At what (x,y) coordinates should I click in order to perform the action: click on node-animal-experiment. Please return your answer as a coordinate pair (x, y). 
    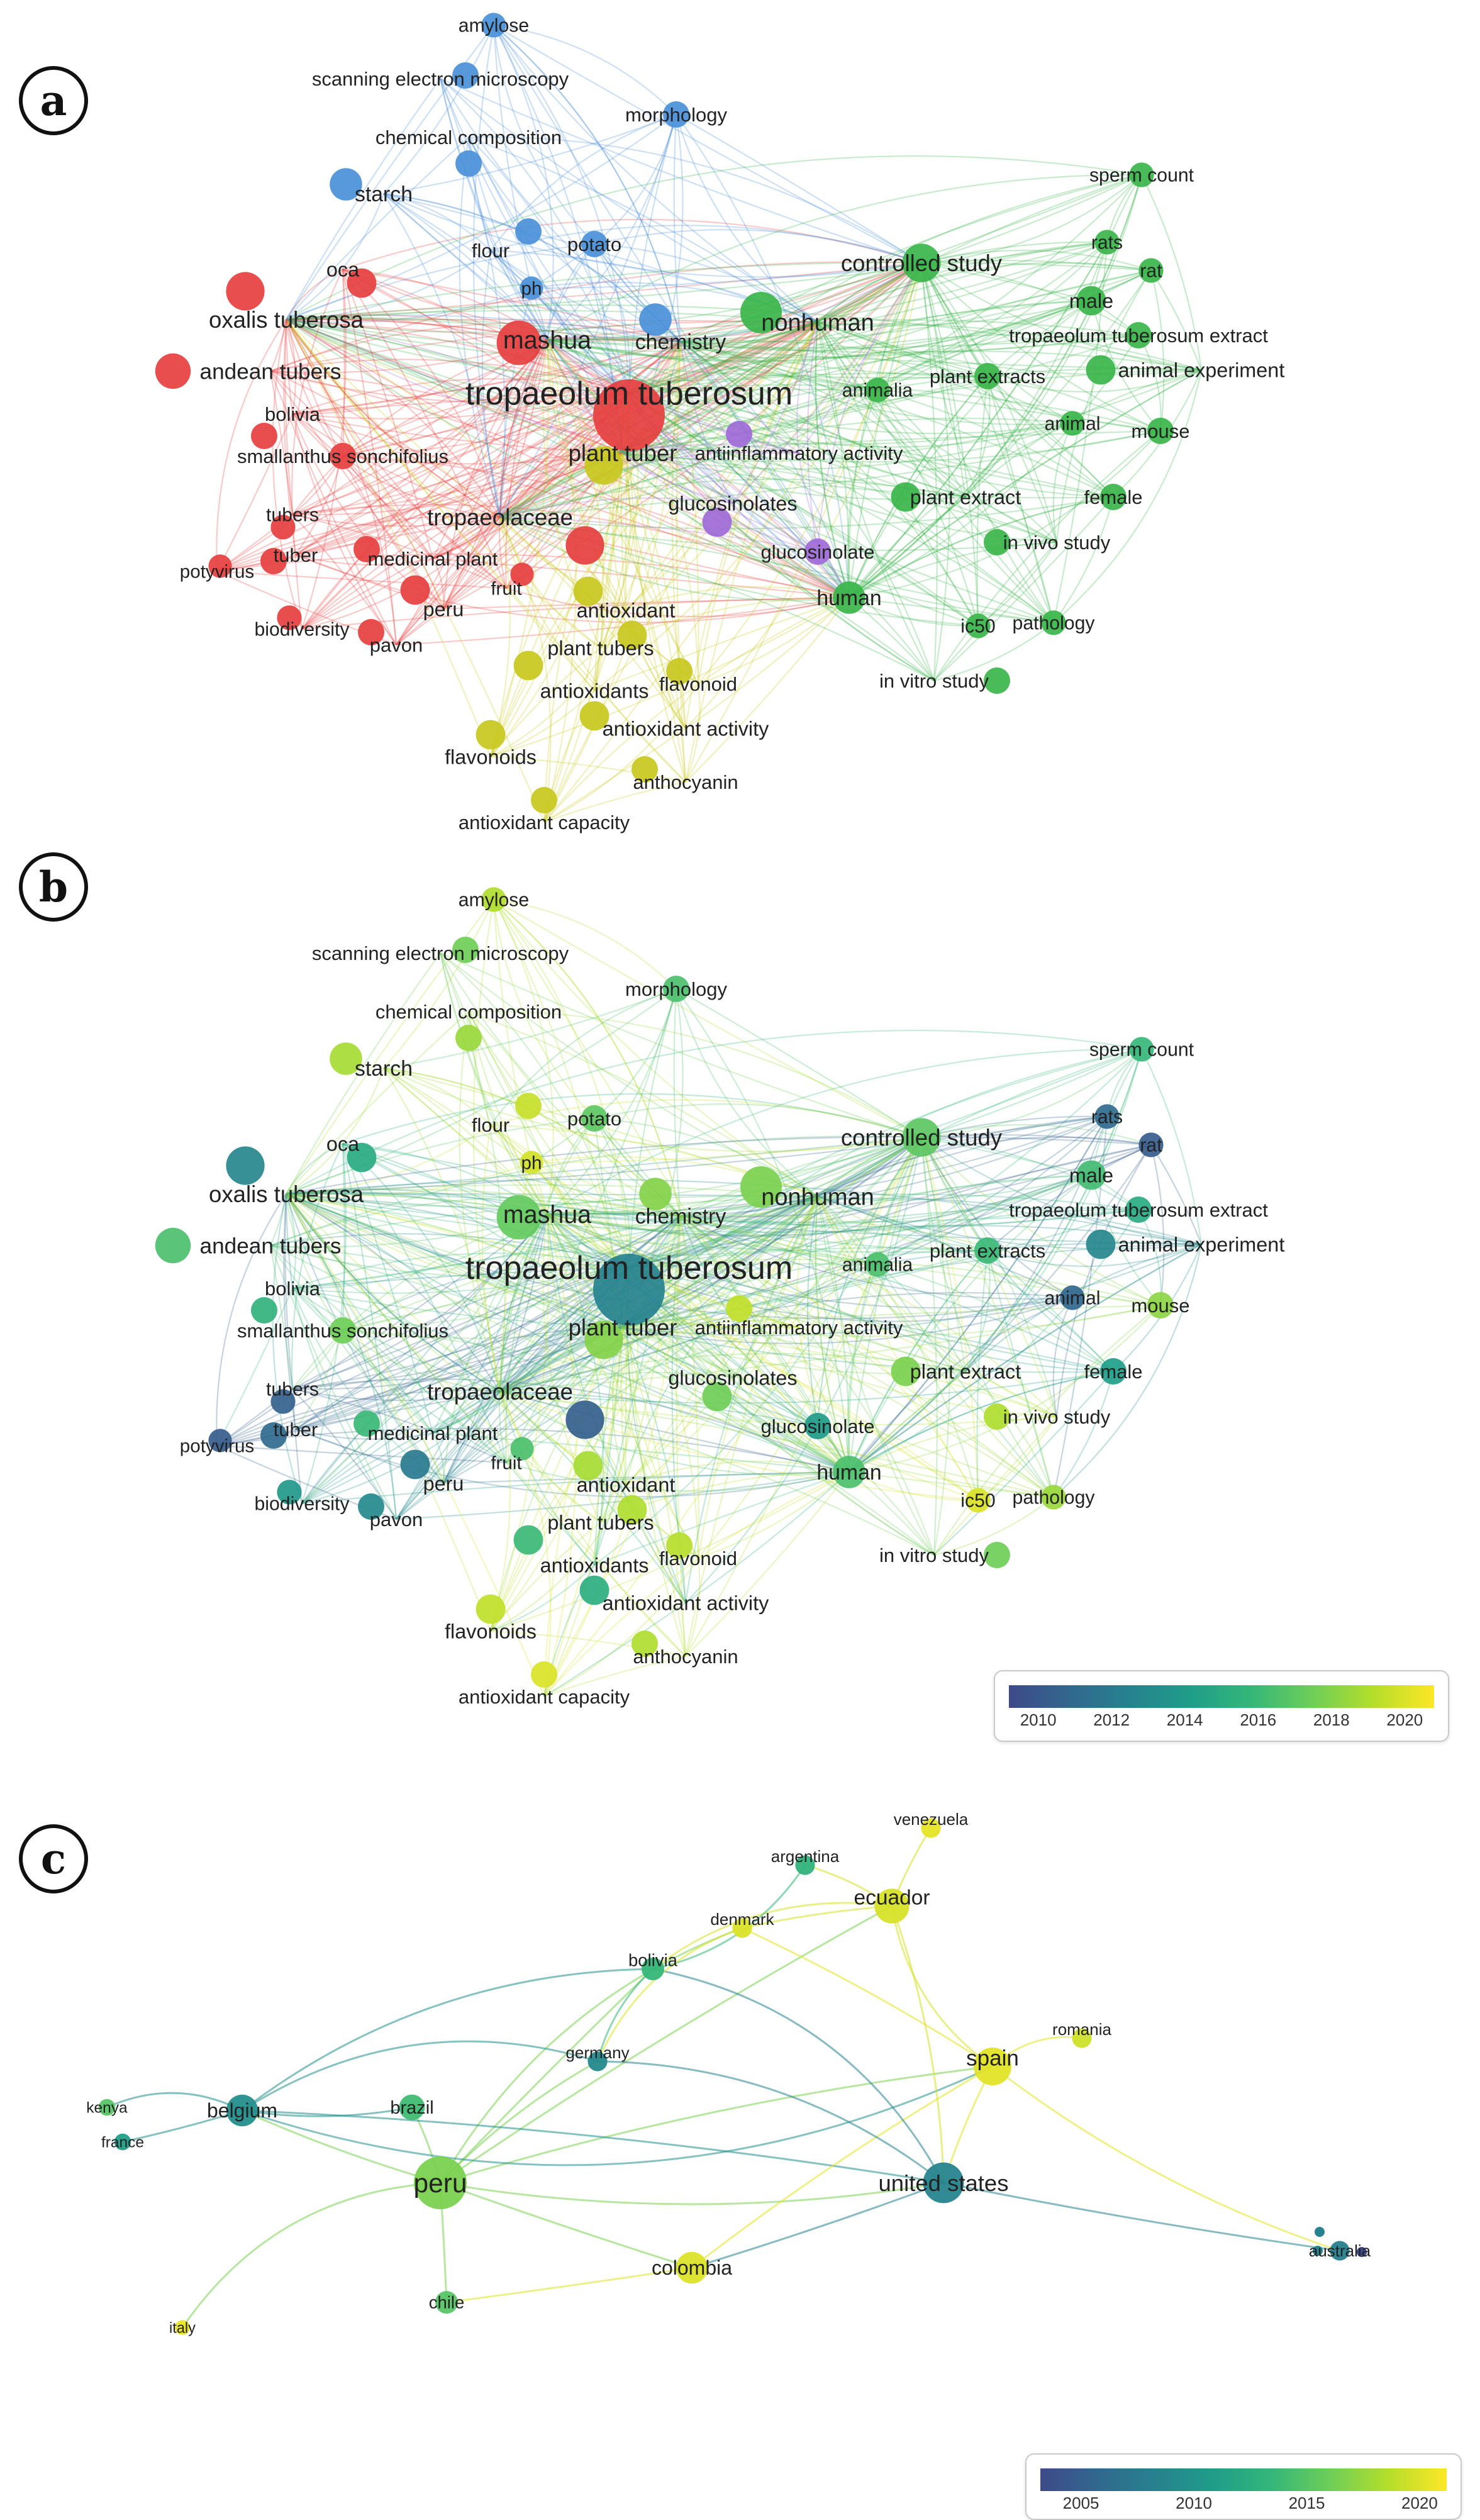
    Looking at the image, I should click on (1101, 370).